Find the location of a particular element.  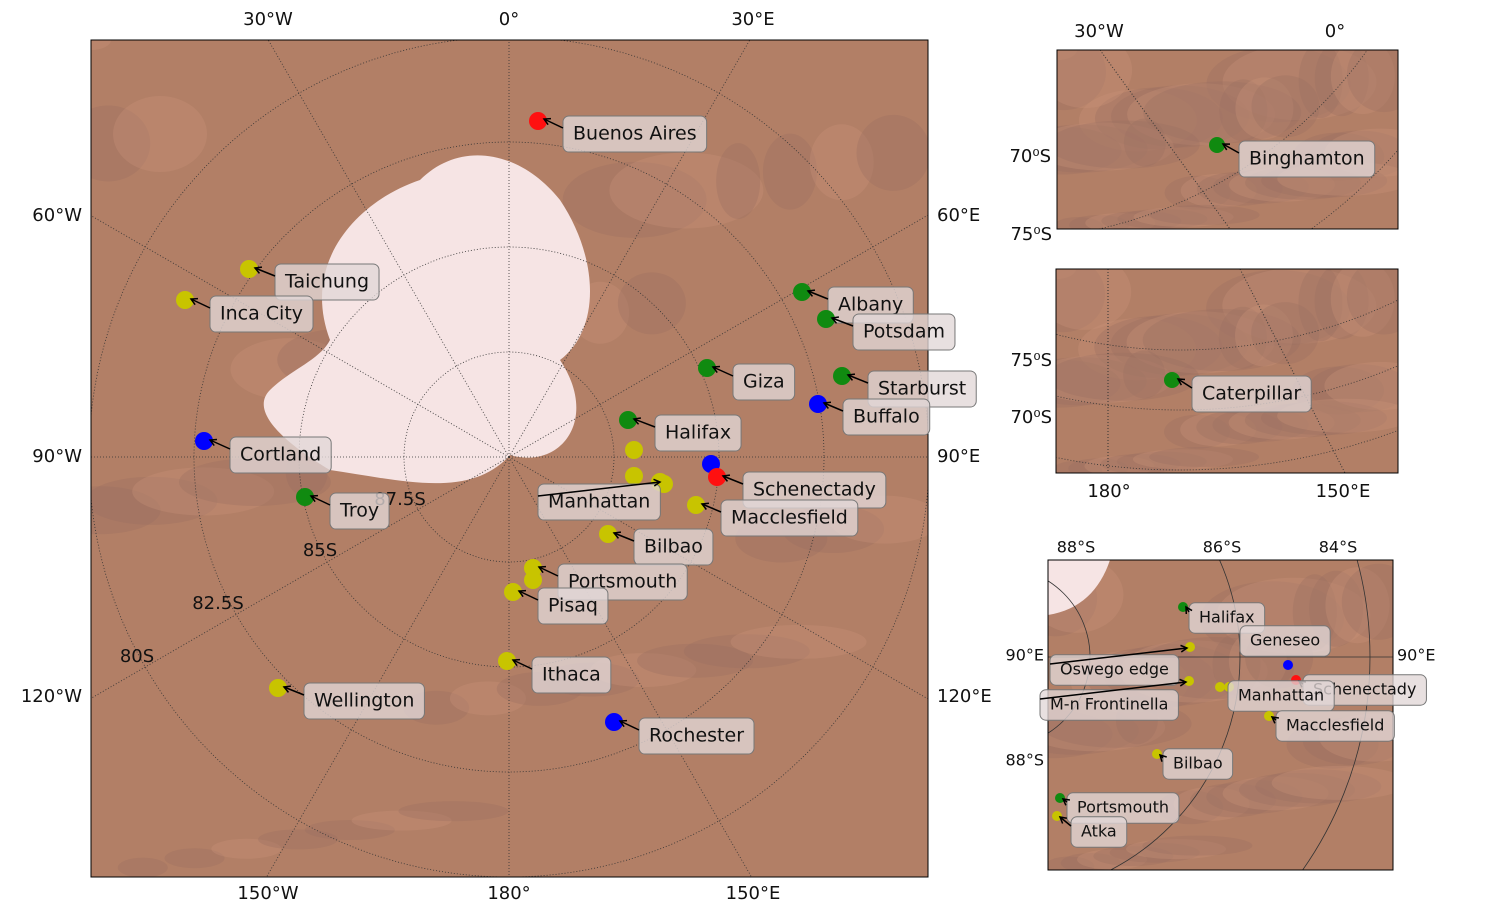

site-label: Binghamton is located at coordinates (1307, 159).